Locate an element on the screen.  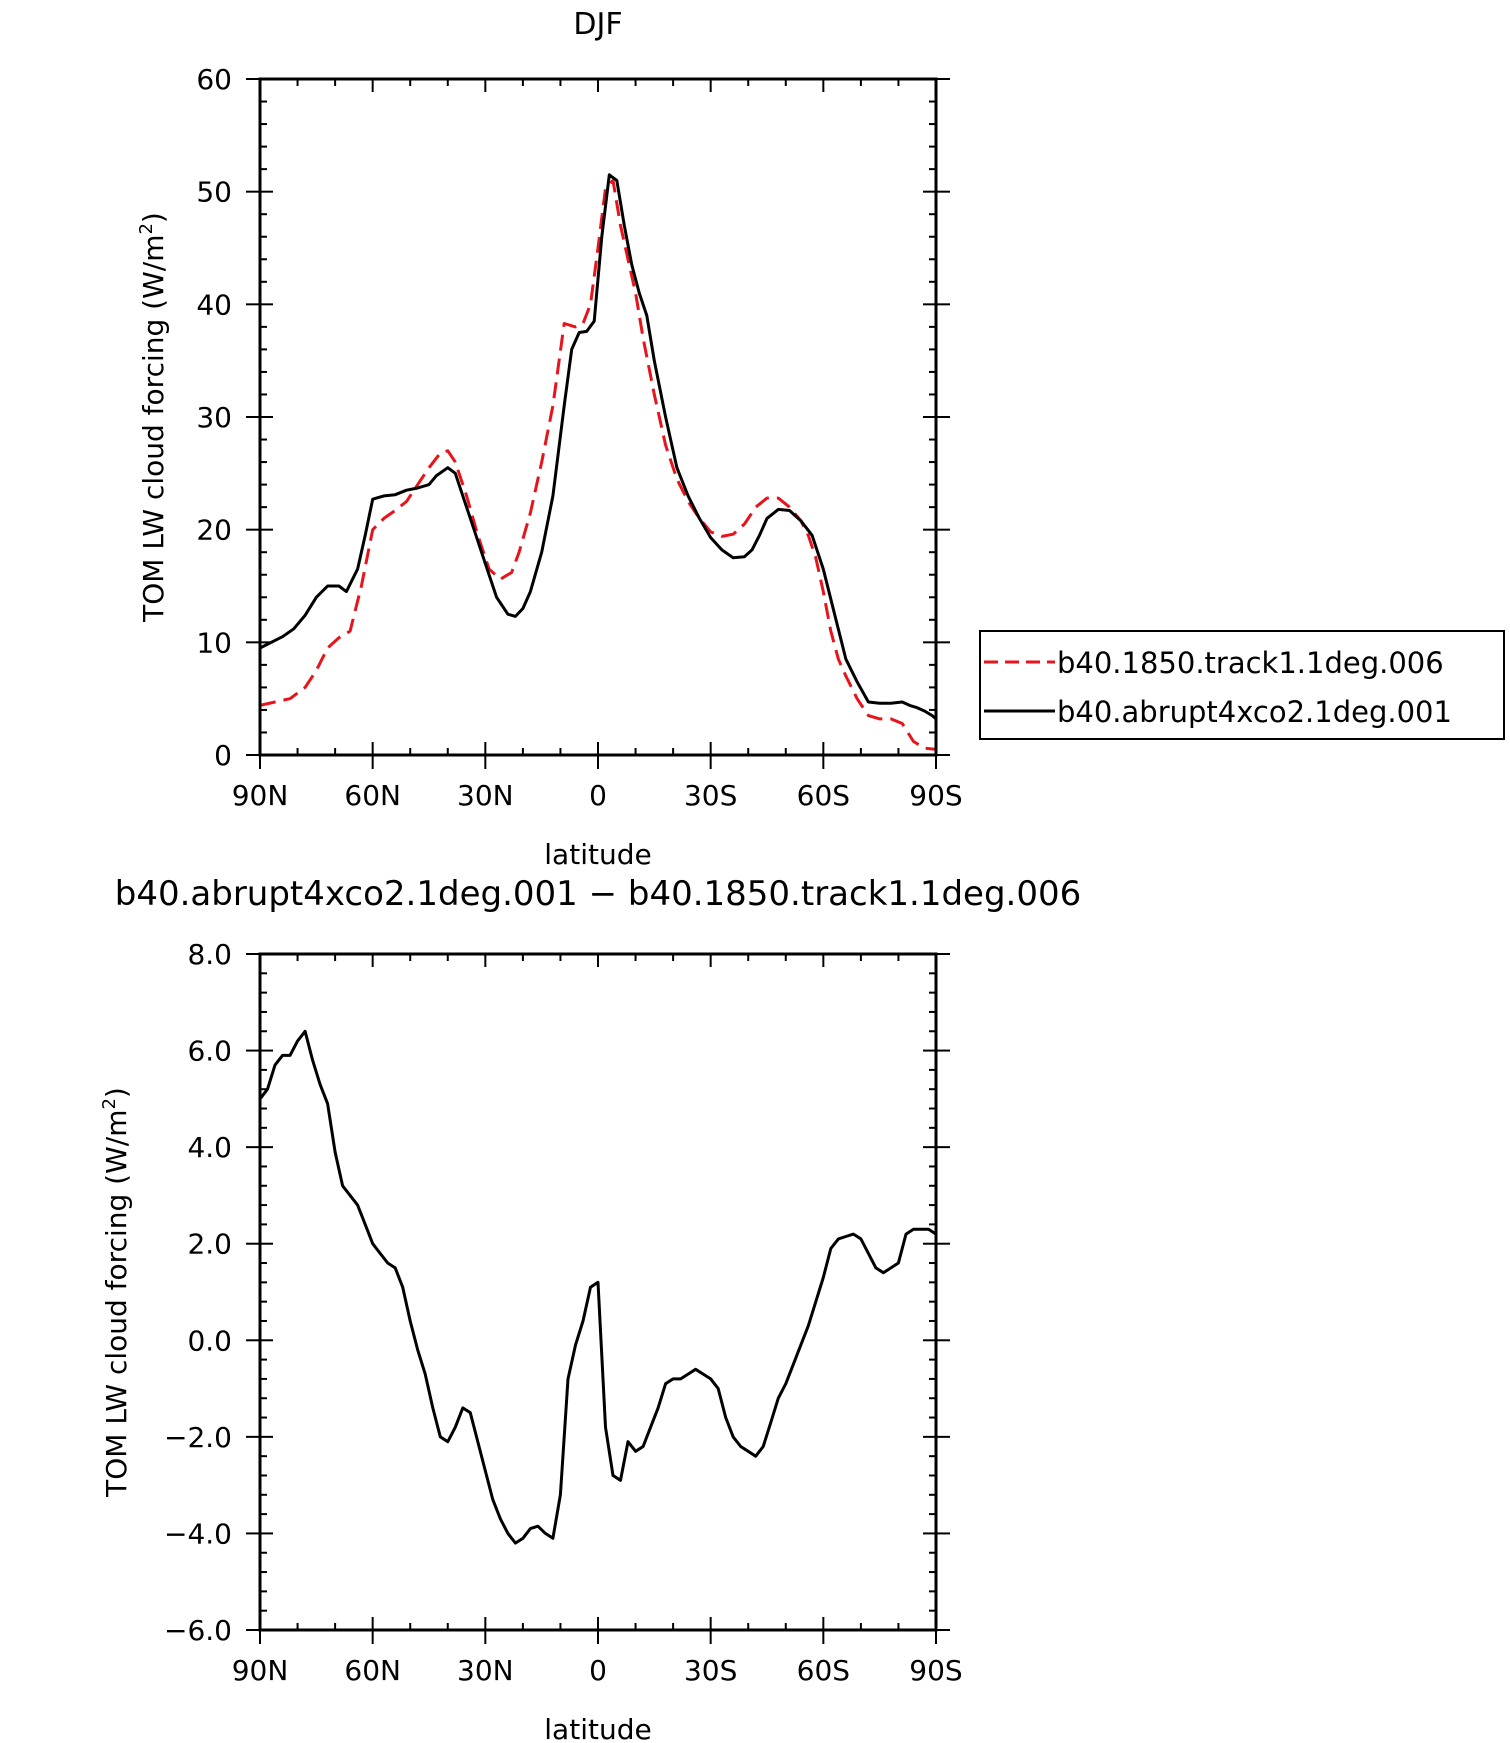
bottom-x-tick-label: 30S is located at coordinates (710, 1670).